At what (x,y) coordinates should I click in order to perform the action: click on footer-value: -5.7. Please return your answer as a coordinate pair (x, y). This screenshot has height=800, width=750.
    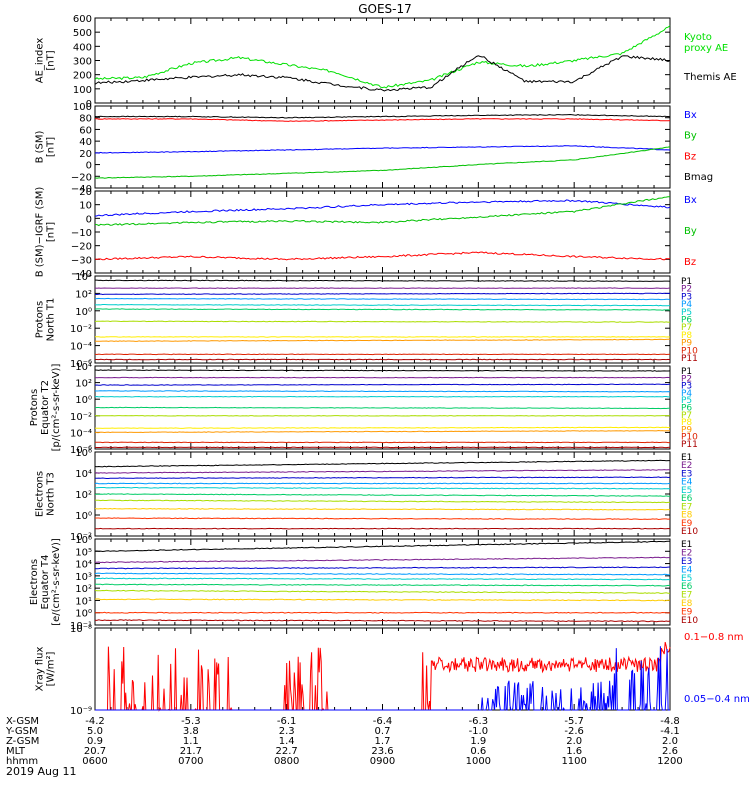
    Looking at the image, I should click on (574, 721).